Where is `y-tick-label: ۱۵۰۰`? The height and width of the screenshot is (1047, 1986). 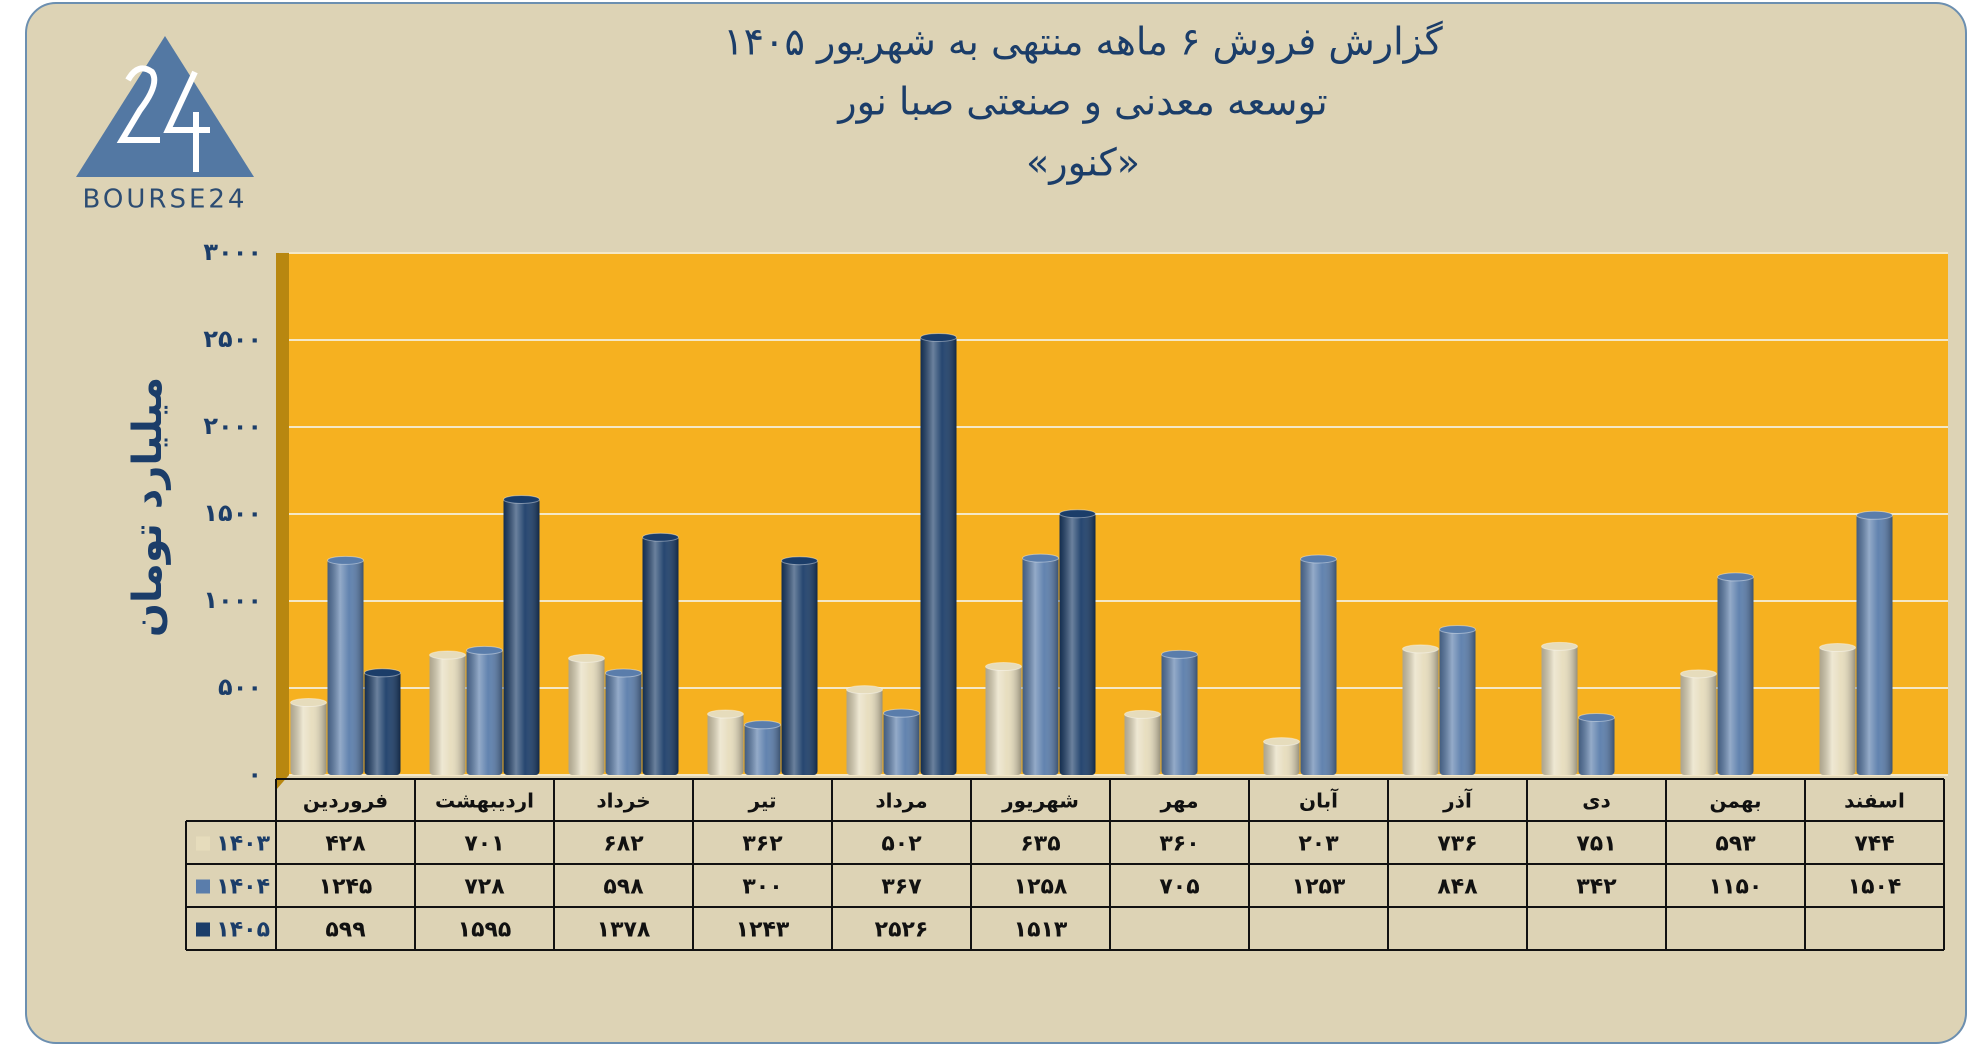 y-tick-label: ۱۵۰۰ is located at coordinates (232, 513).